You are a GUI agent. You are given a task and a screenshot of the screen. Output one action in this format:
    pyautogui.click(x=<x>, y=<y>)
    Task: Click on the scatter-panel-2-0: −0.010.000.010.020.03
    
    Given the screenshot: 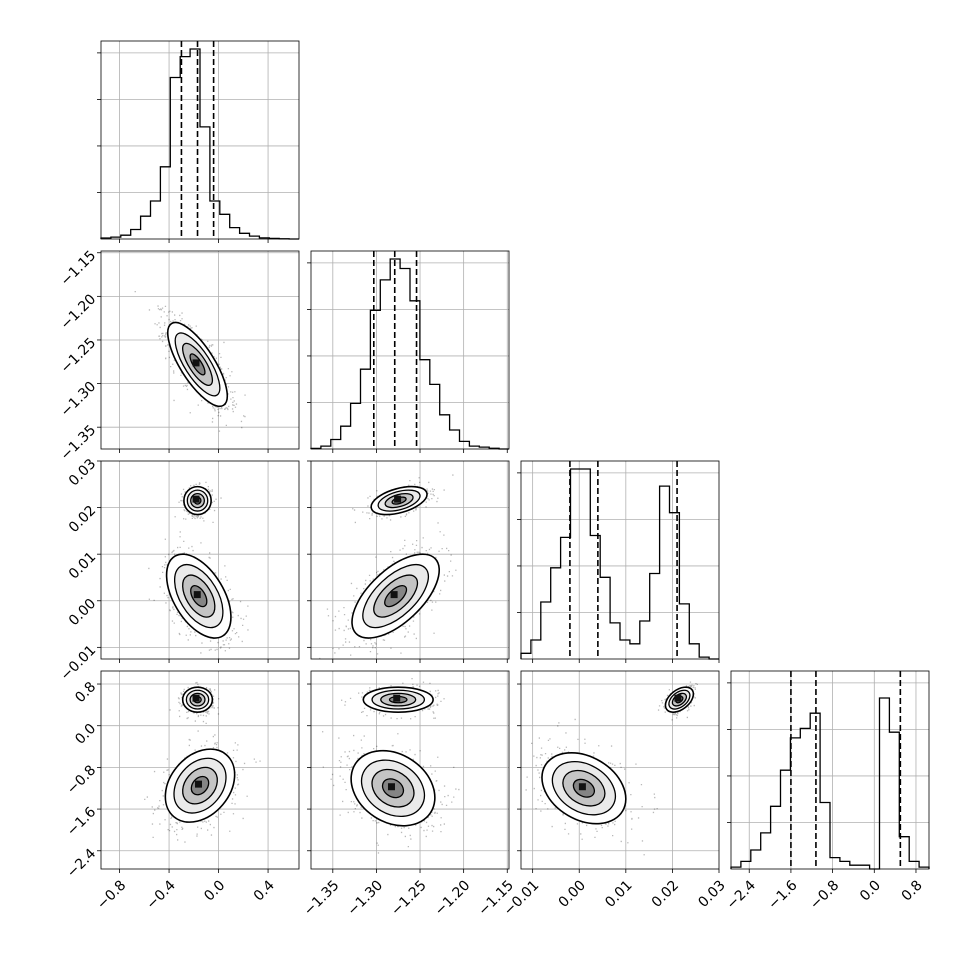 What is the action you would take?
    pyautogui.click(x=179, y=570)
    